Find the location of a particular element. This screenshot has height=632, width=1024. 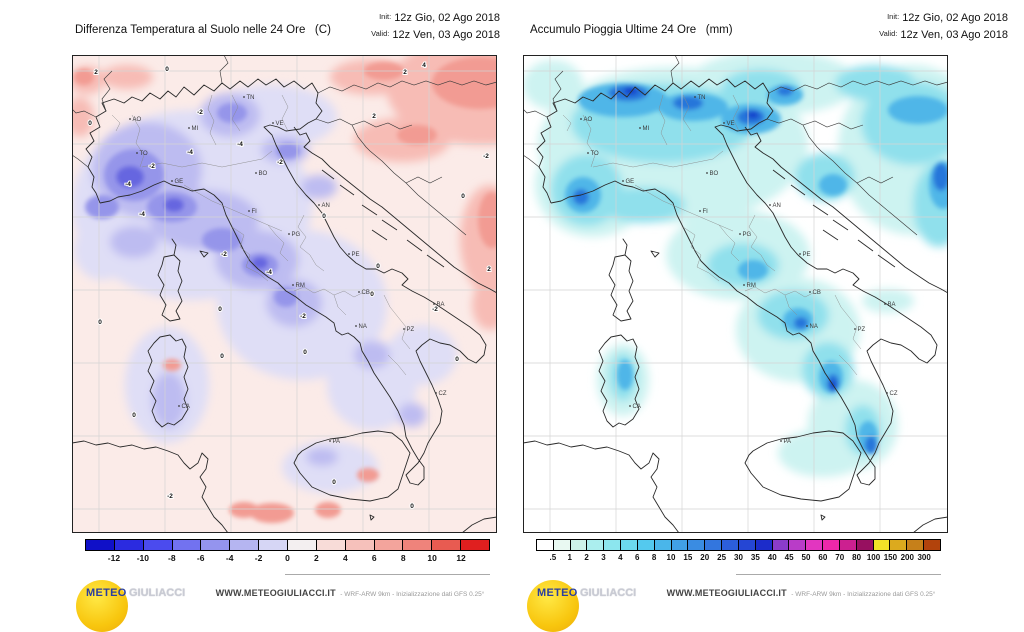

colorbar-tick: 40 is located at coordinates (772, 557).